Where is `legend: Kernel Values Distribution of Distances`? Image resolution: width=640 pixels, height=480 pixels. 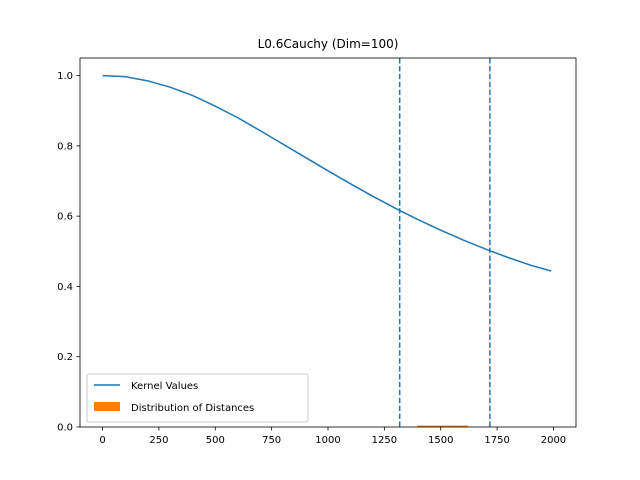
legend: Kernel Values Distribution of Distances is located at coordinates (197, 398).